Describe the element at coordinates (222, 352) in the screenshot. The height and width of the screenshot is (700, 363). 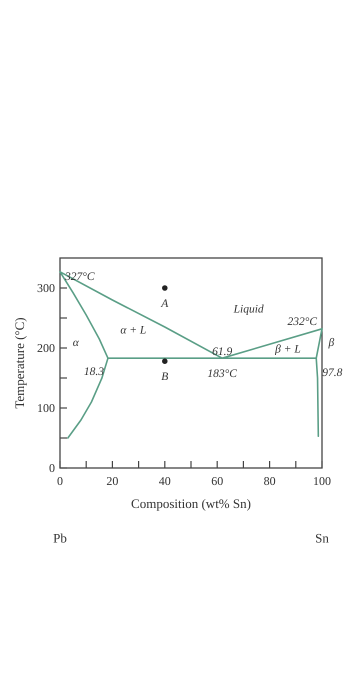
I see `annotation: 61.9` at that location.